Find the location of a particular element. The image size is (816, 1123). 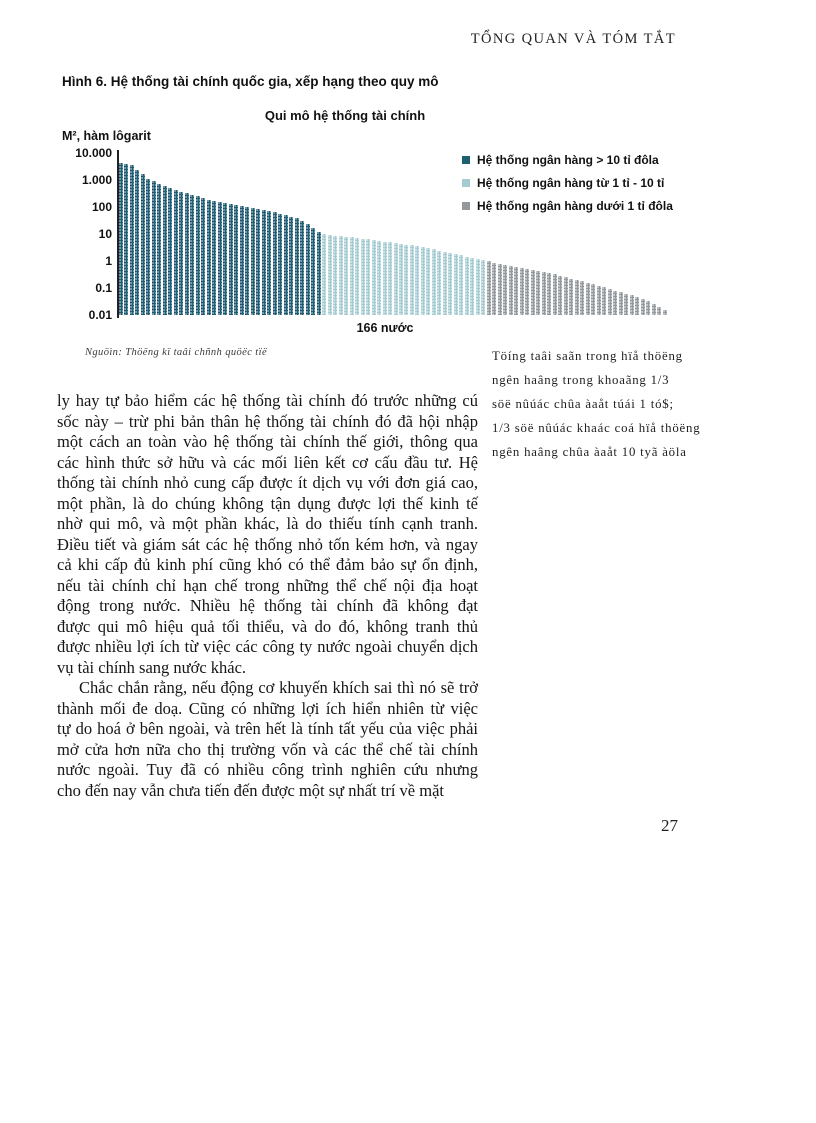

margin-note-line: ngên haâng trong khoaãng 1/3 is located at coordinates (581, 380).